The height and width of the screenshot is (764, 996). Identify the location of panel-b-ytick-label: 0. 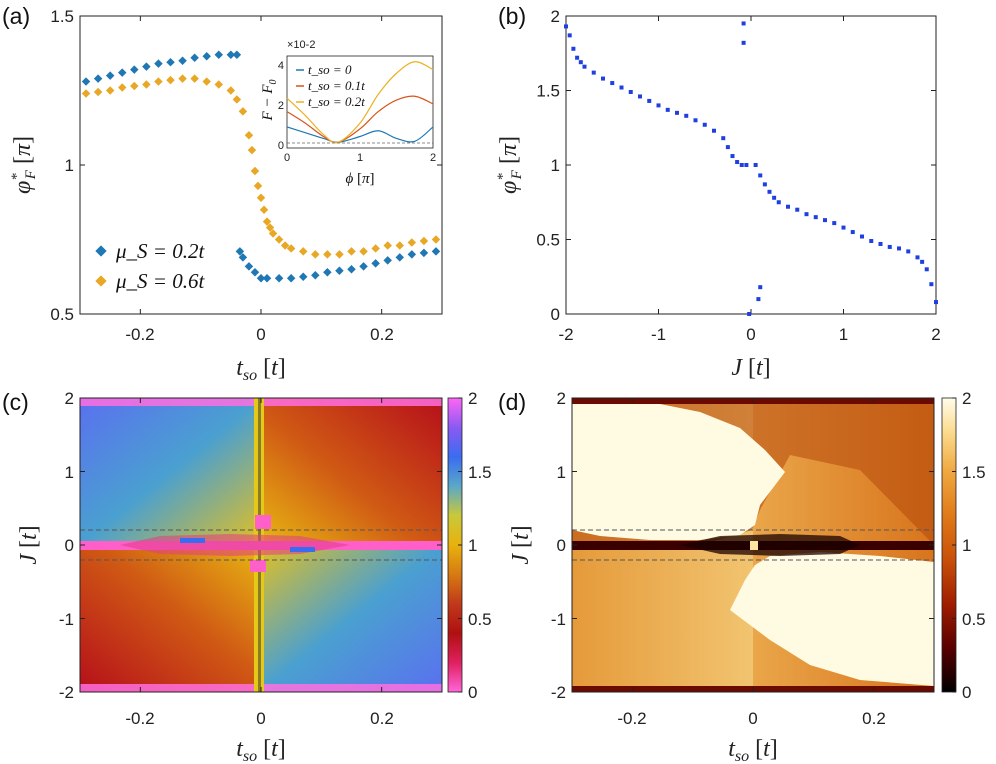
(555, 314).